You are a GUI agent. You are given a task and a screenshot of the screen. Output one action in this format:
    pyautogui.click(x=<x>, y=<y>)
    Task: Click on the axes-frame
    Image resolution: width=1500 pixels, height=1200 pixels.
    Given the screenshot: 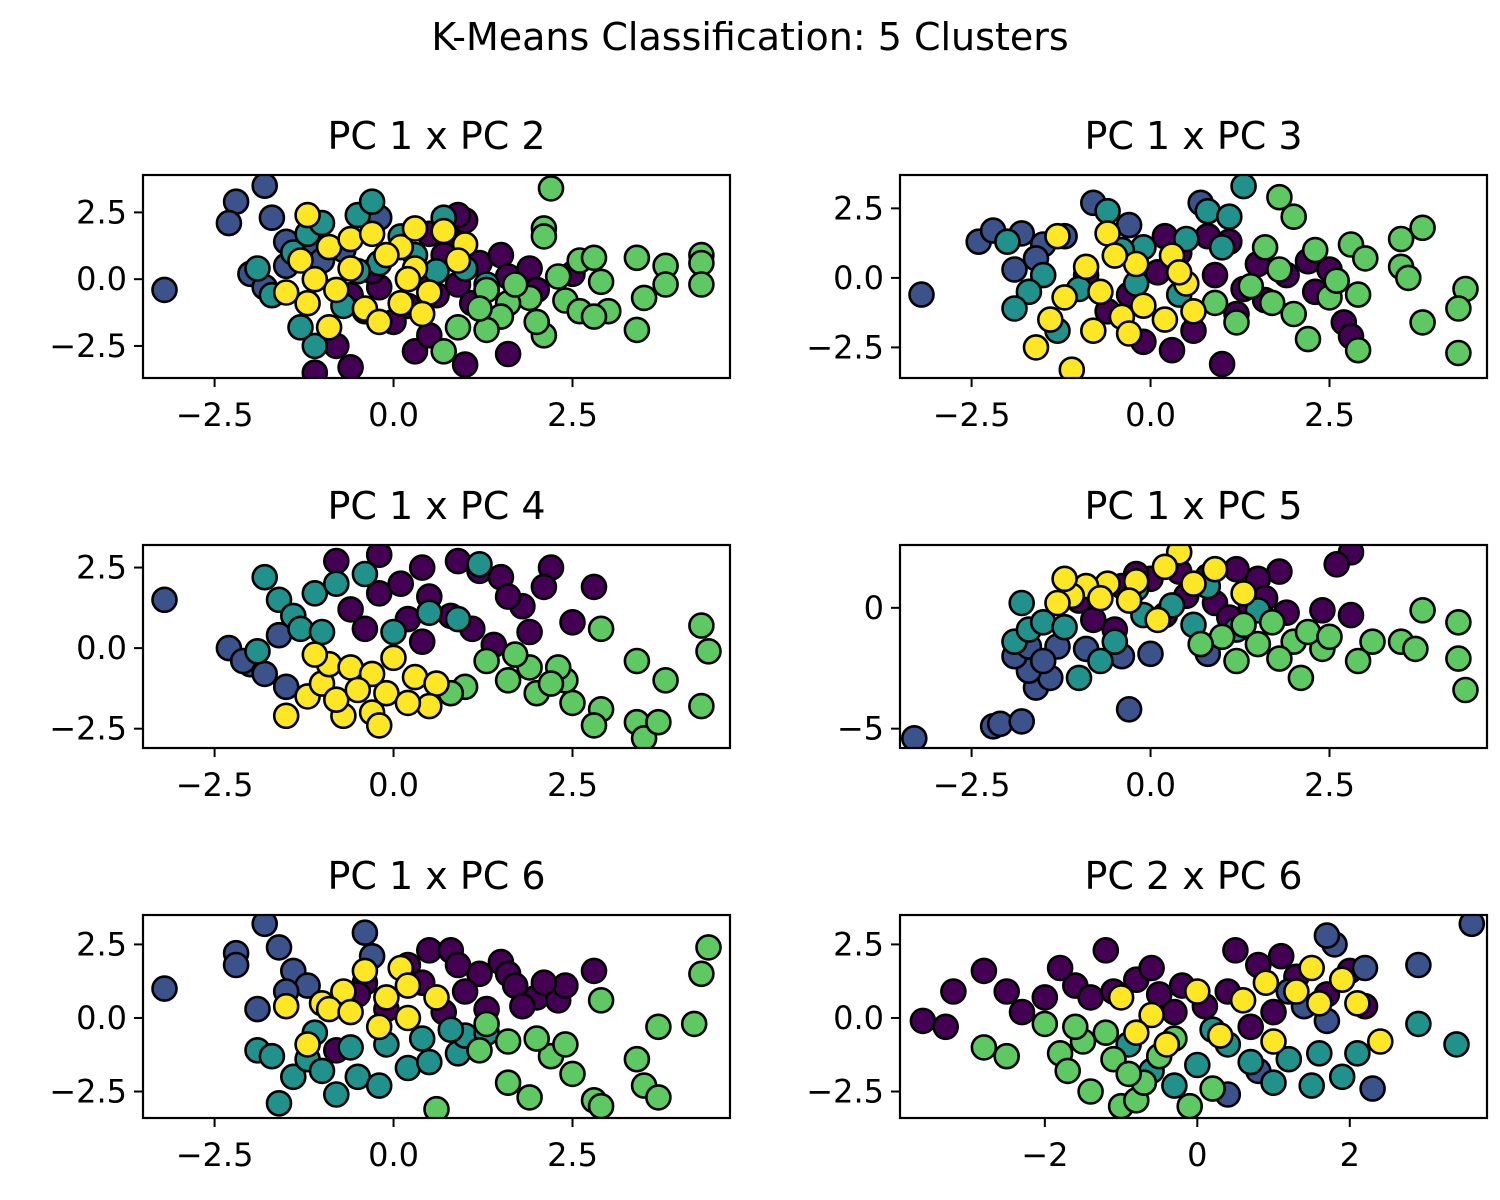 What is the action you would take?
    pyautogui.click(x=1193, y=646)
    